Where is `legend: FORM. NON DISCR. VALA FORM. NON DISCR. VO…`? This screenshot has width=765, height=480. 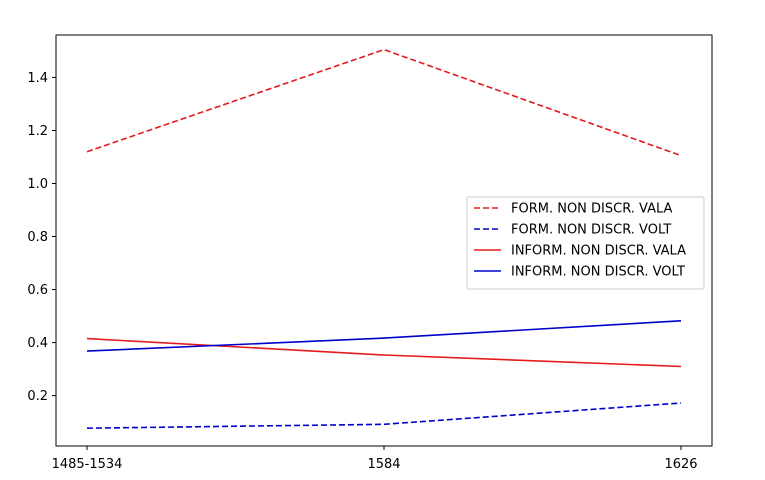 legend: FORM. NON DISCR. VALA FORM. NON DISCR. VO… is located at coordinates (585, 243).